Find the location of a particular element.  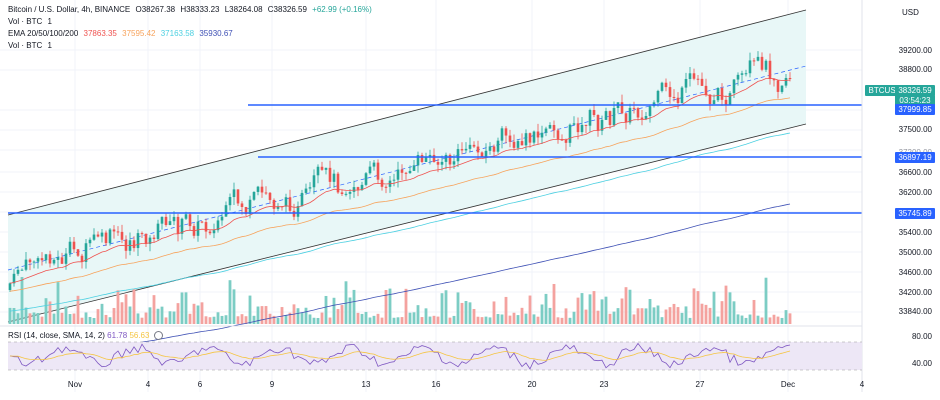

y-tick-1: 38800.00 is located at coordinates (915, 69).